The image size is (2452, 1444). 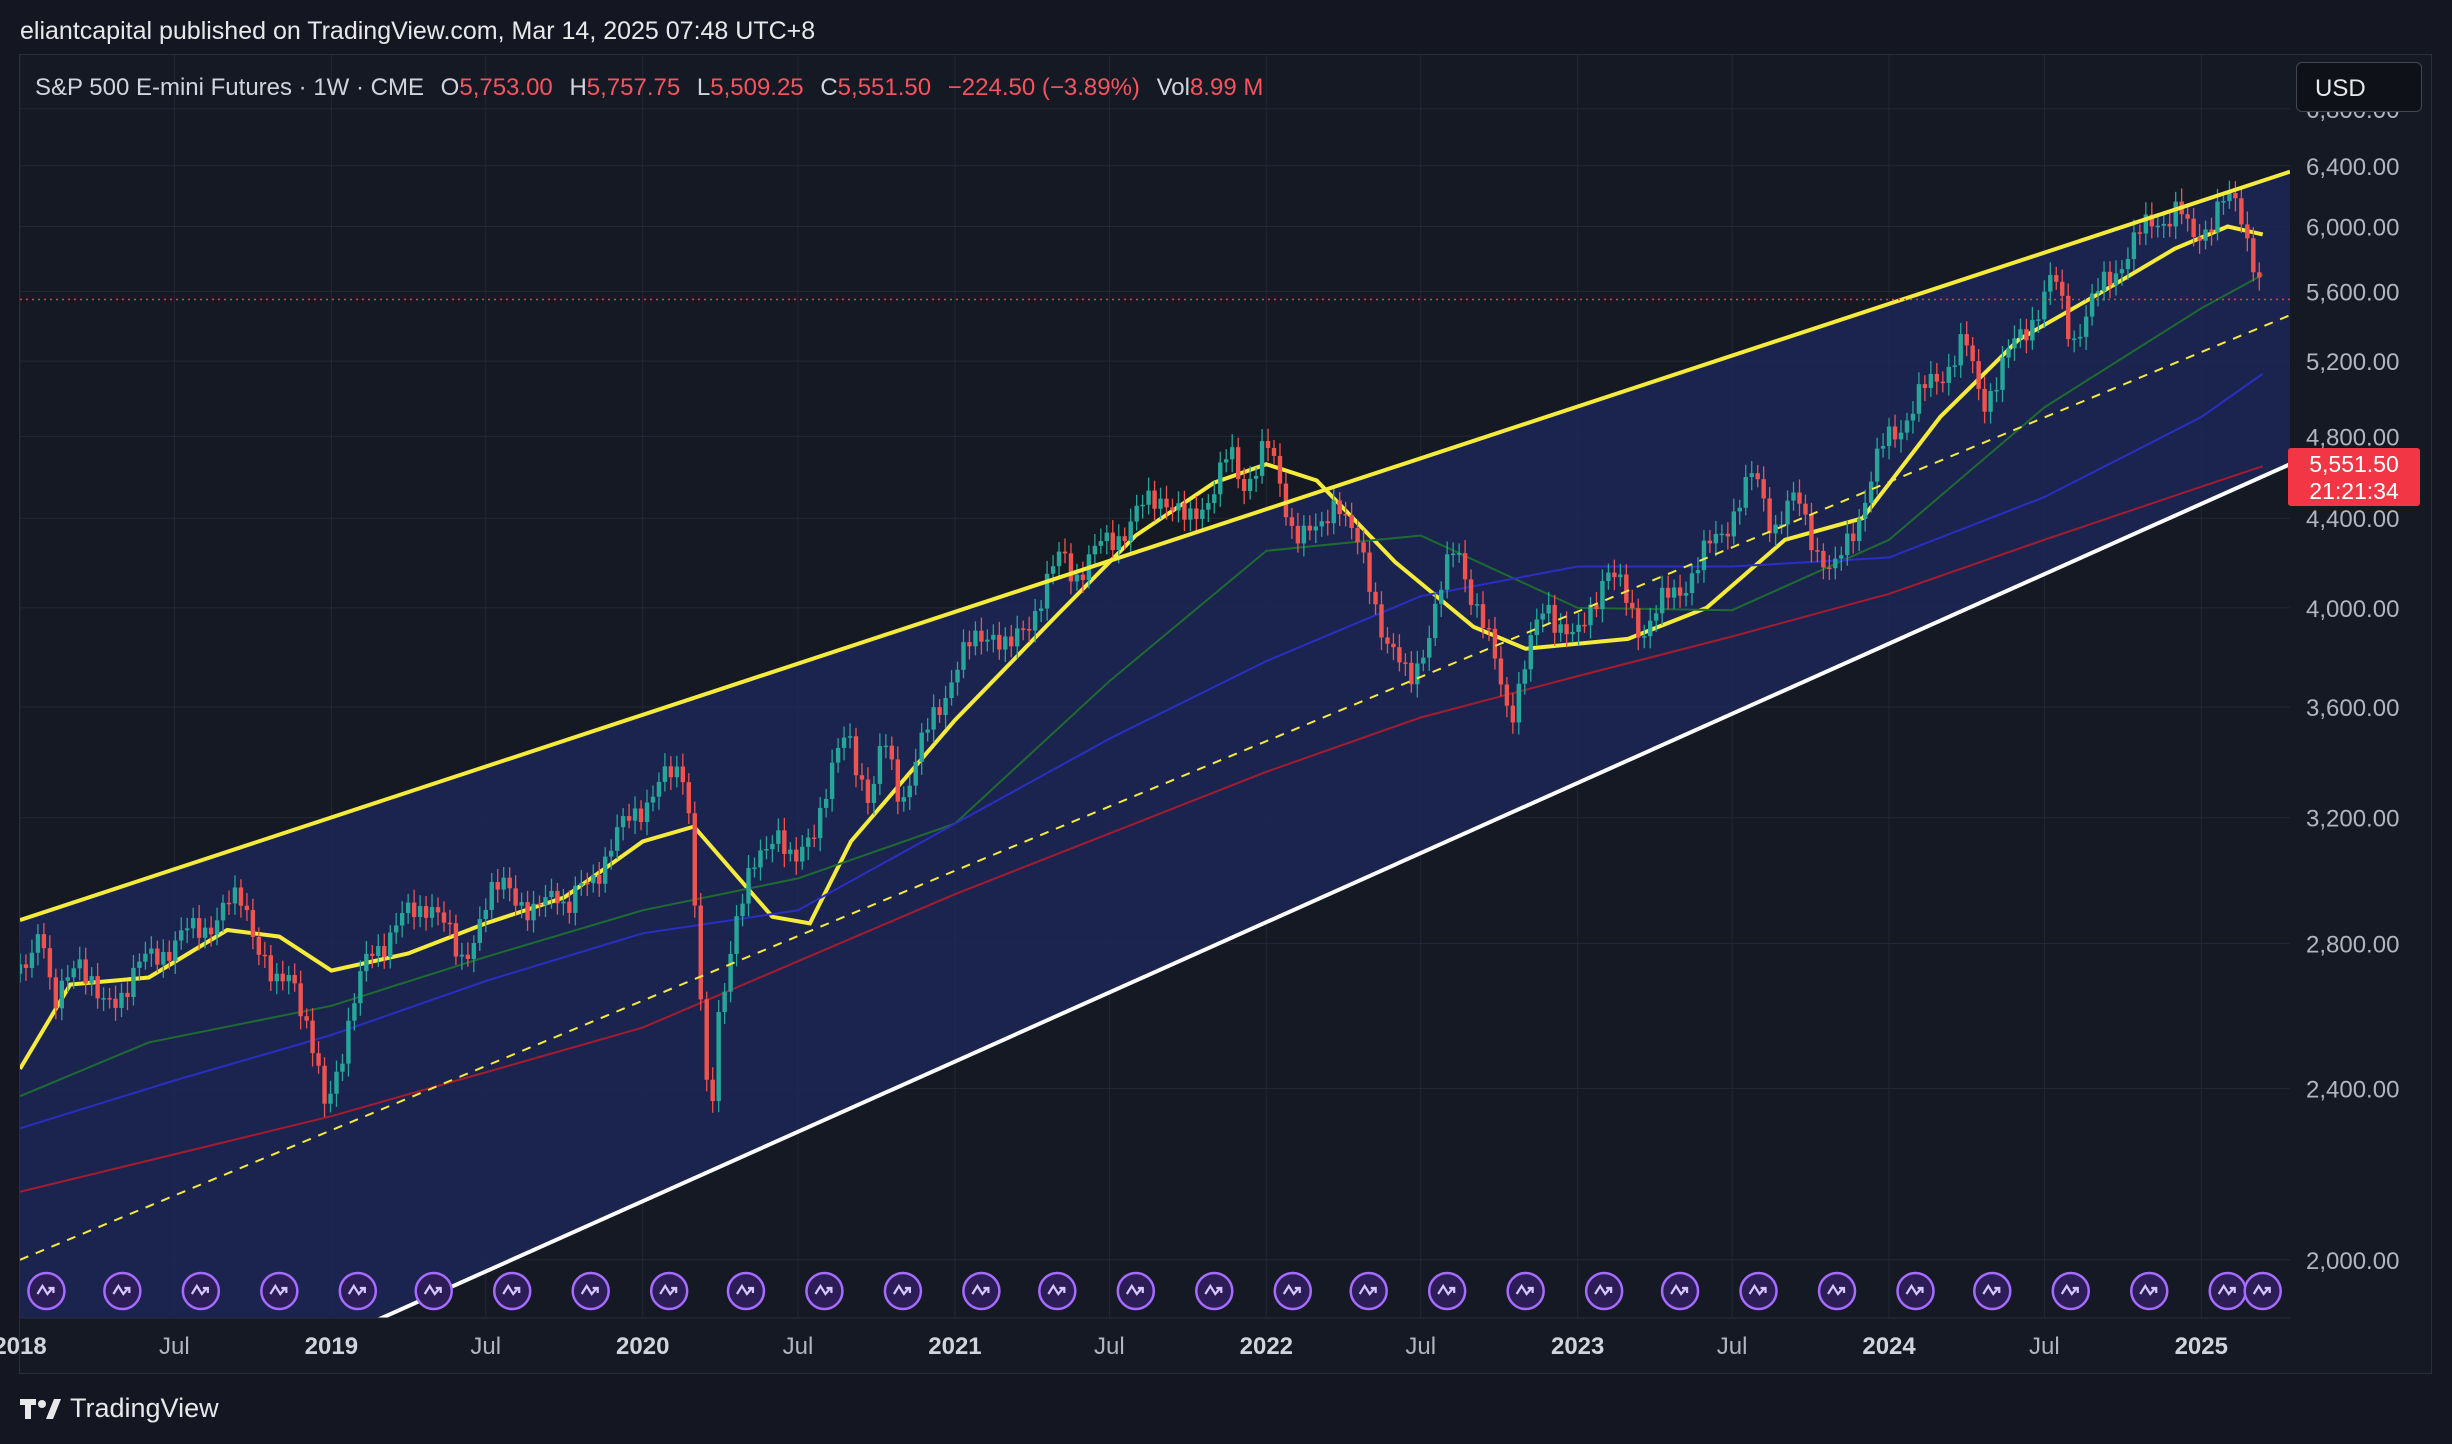 I want to click on x-tick-label: 2023, so click(x=1577, y=1346).